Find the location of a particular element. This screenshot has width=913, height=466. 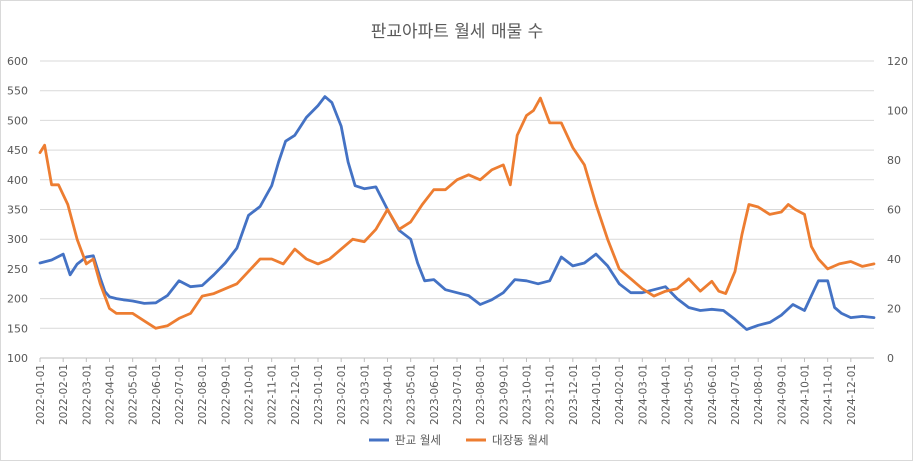

left-axis-ticks: 100 150 200 250 300 350 400 450 500 550 600 is located at coordinates (17, 210).